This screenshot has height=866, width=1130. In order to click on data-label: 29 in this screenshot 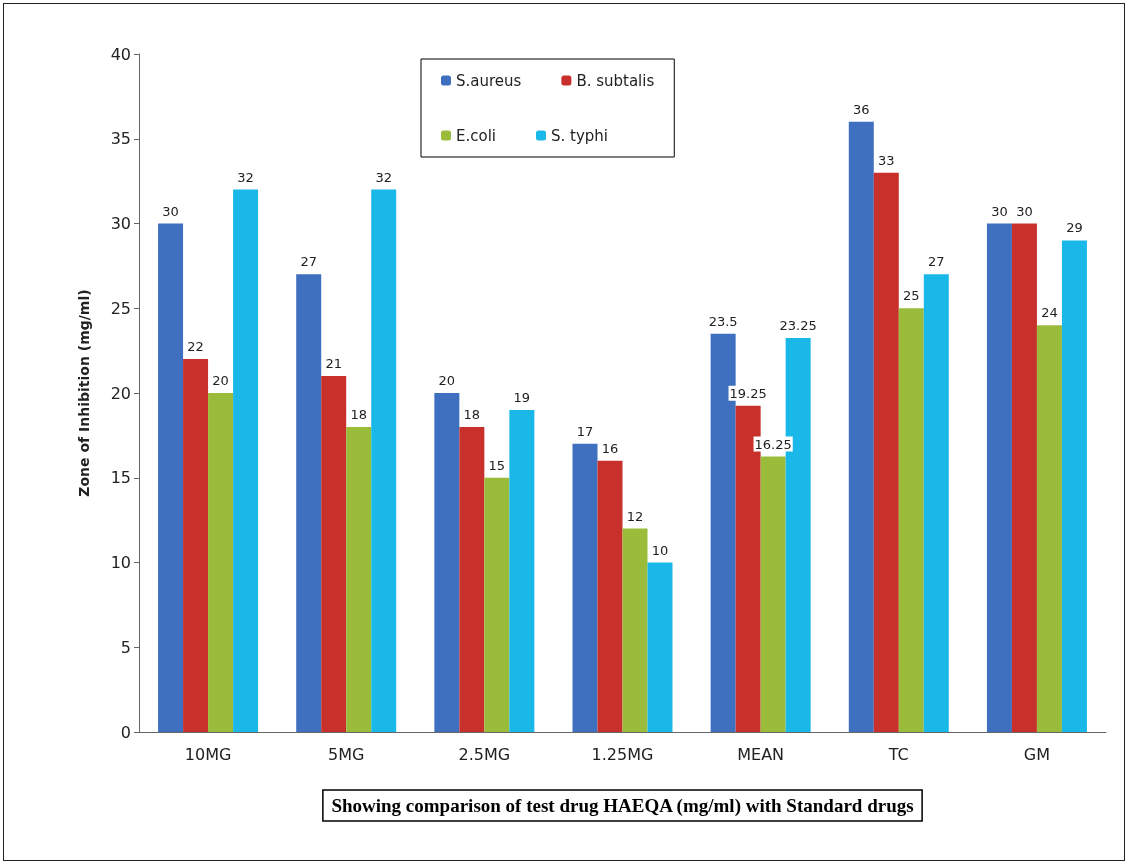, I will do `click(1074, 228)`.